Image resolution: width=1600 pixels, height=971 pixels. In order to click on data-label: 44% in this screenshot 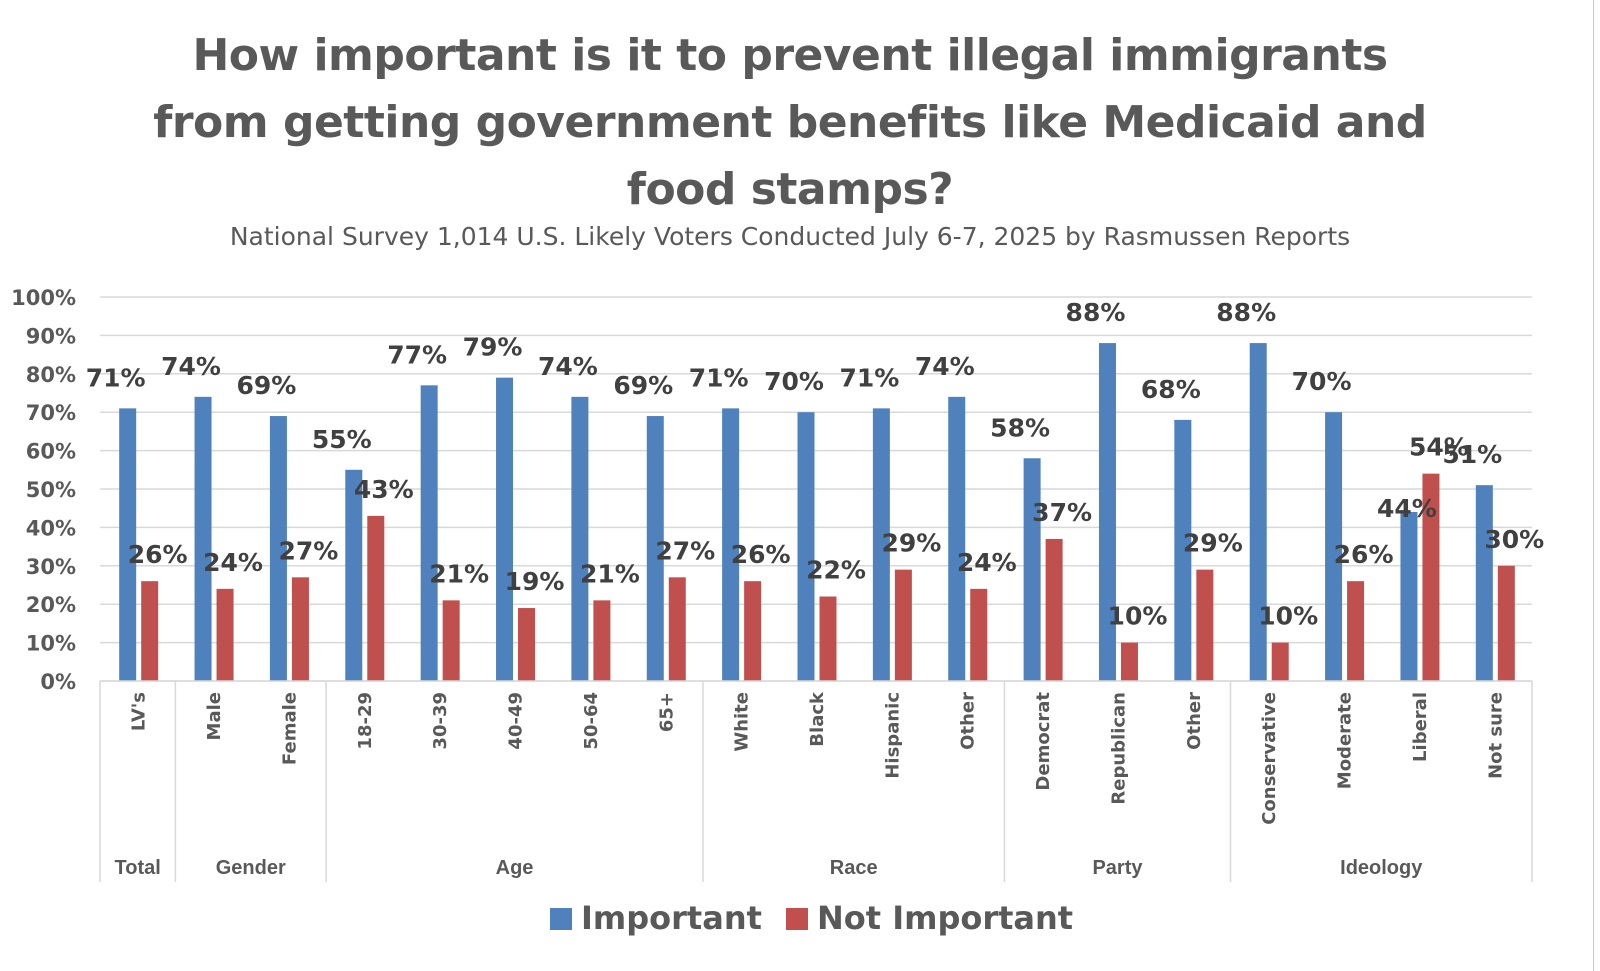, I will do `click(1407, 508)`.